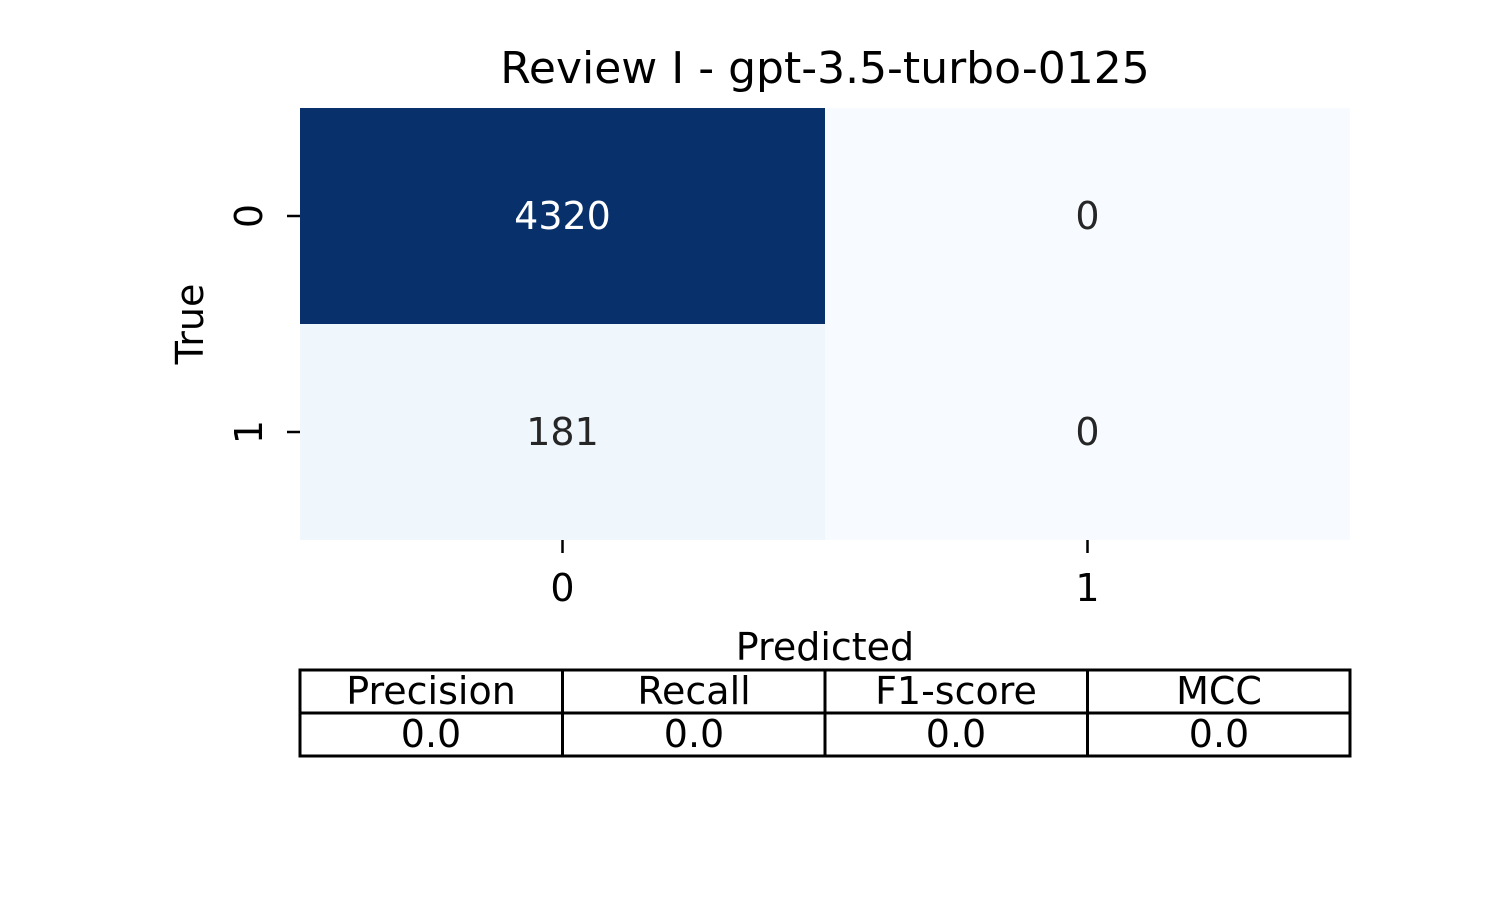 The image size is (1500, 900). Describe the element at coordinates (249, 432) in the screenshot. I see `y-tick-label-1: 1` at that location.